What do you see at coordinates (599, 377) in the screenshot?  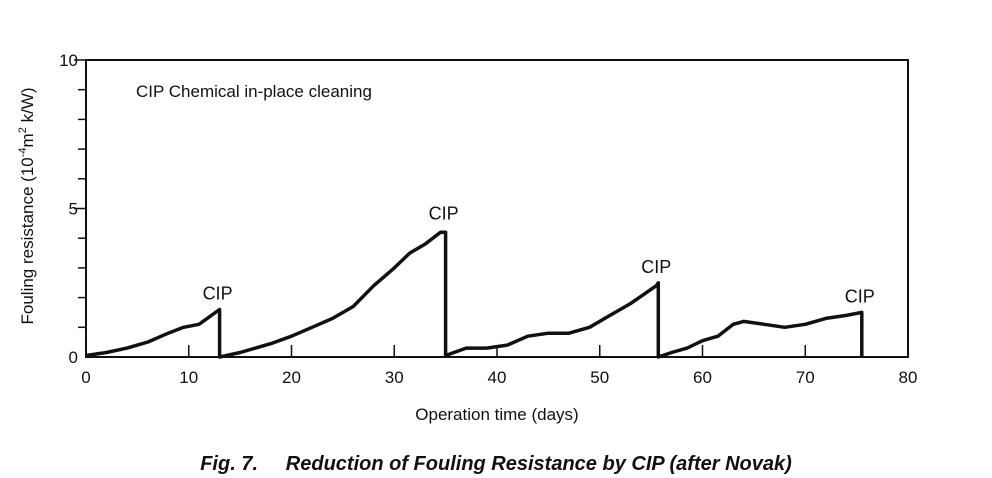 I see `x-tick-label: 50` at bounding box center [599, 377].